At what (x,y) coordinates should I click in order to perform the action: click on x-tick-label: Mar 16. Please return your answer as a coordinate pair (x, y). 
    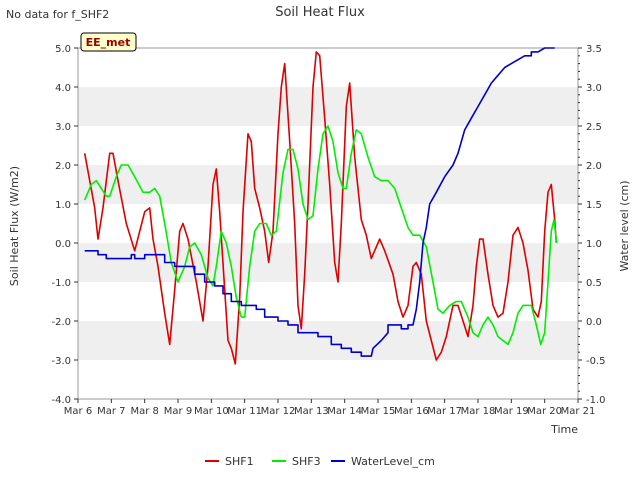
    Looking at the image, I should click on (411, 411).